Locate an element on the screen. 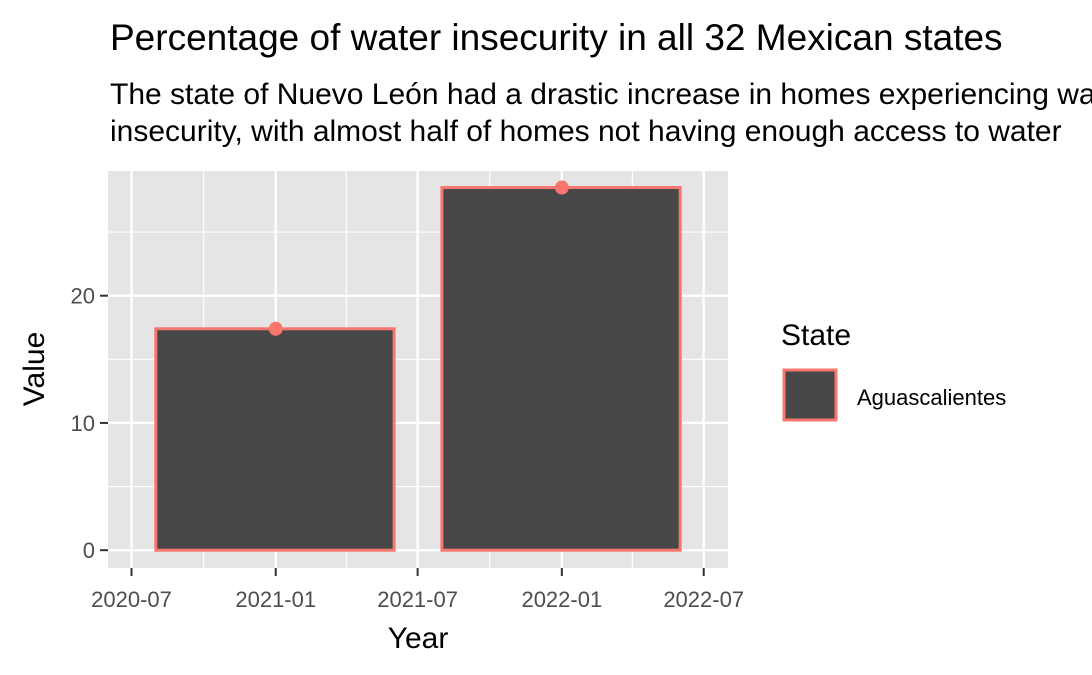  y-axis: 0 10 20 is located at coordinates (89, 423).